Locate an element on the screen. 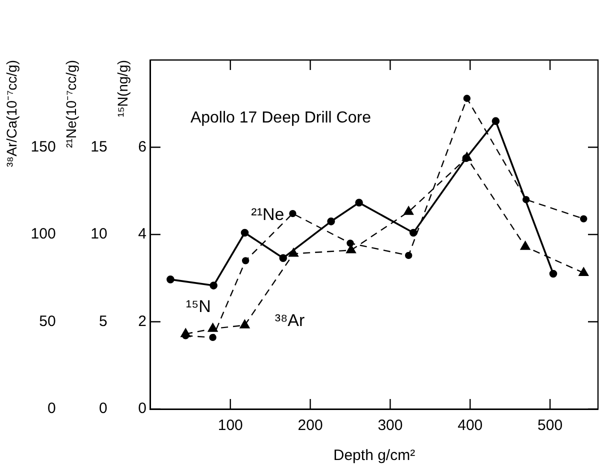  y-tick-label: 4 is located at coordinates (142, 234).